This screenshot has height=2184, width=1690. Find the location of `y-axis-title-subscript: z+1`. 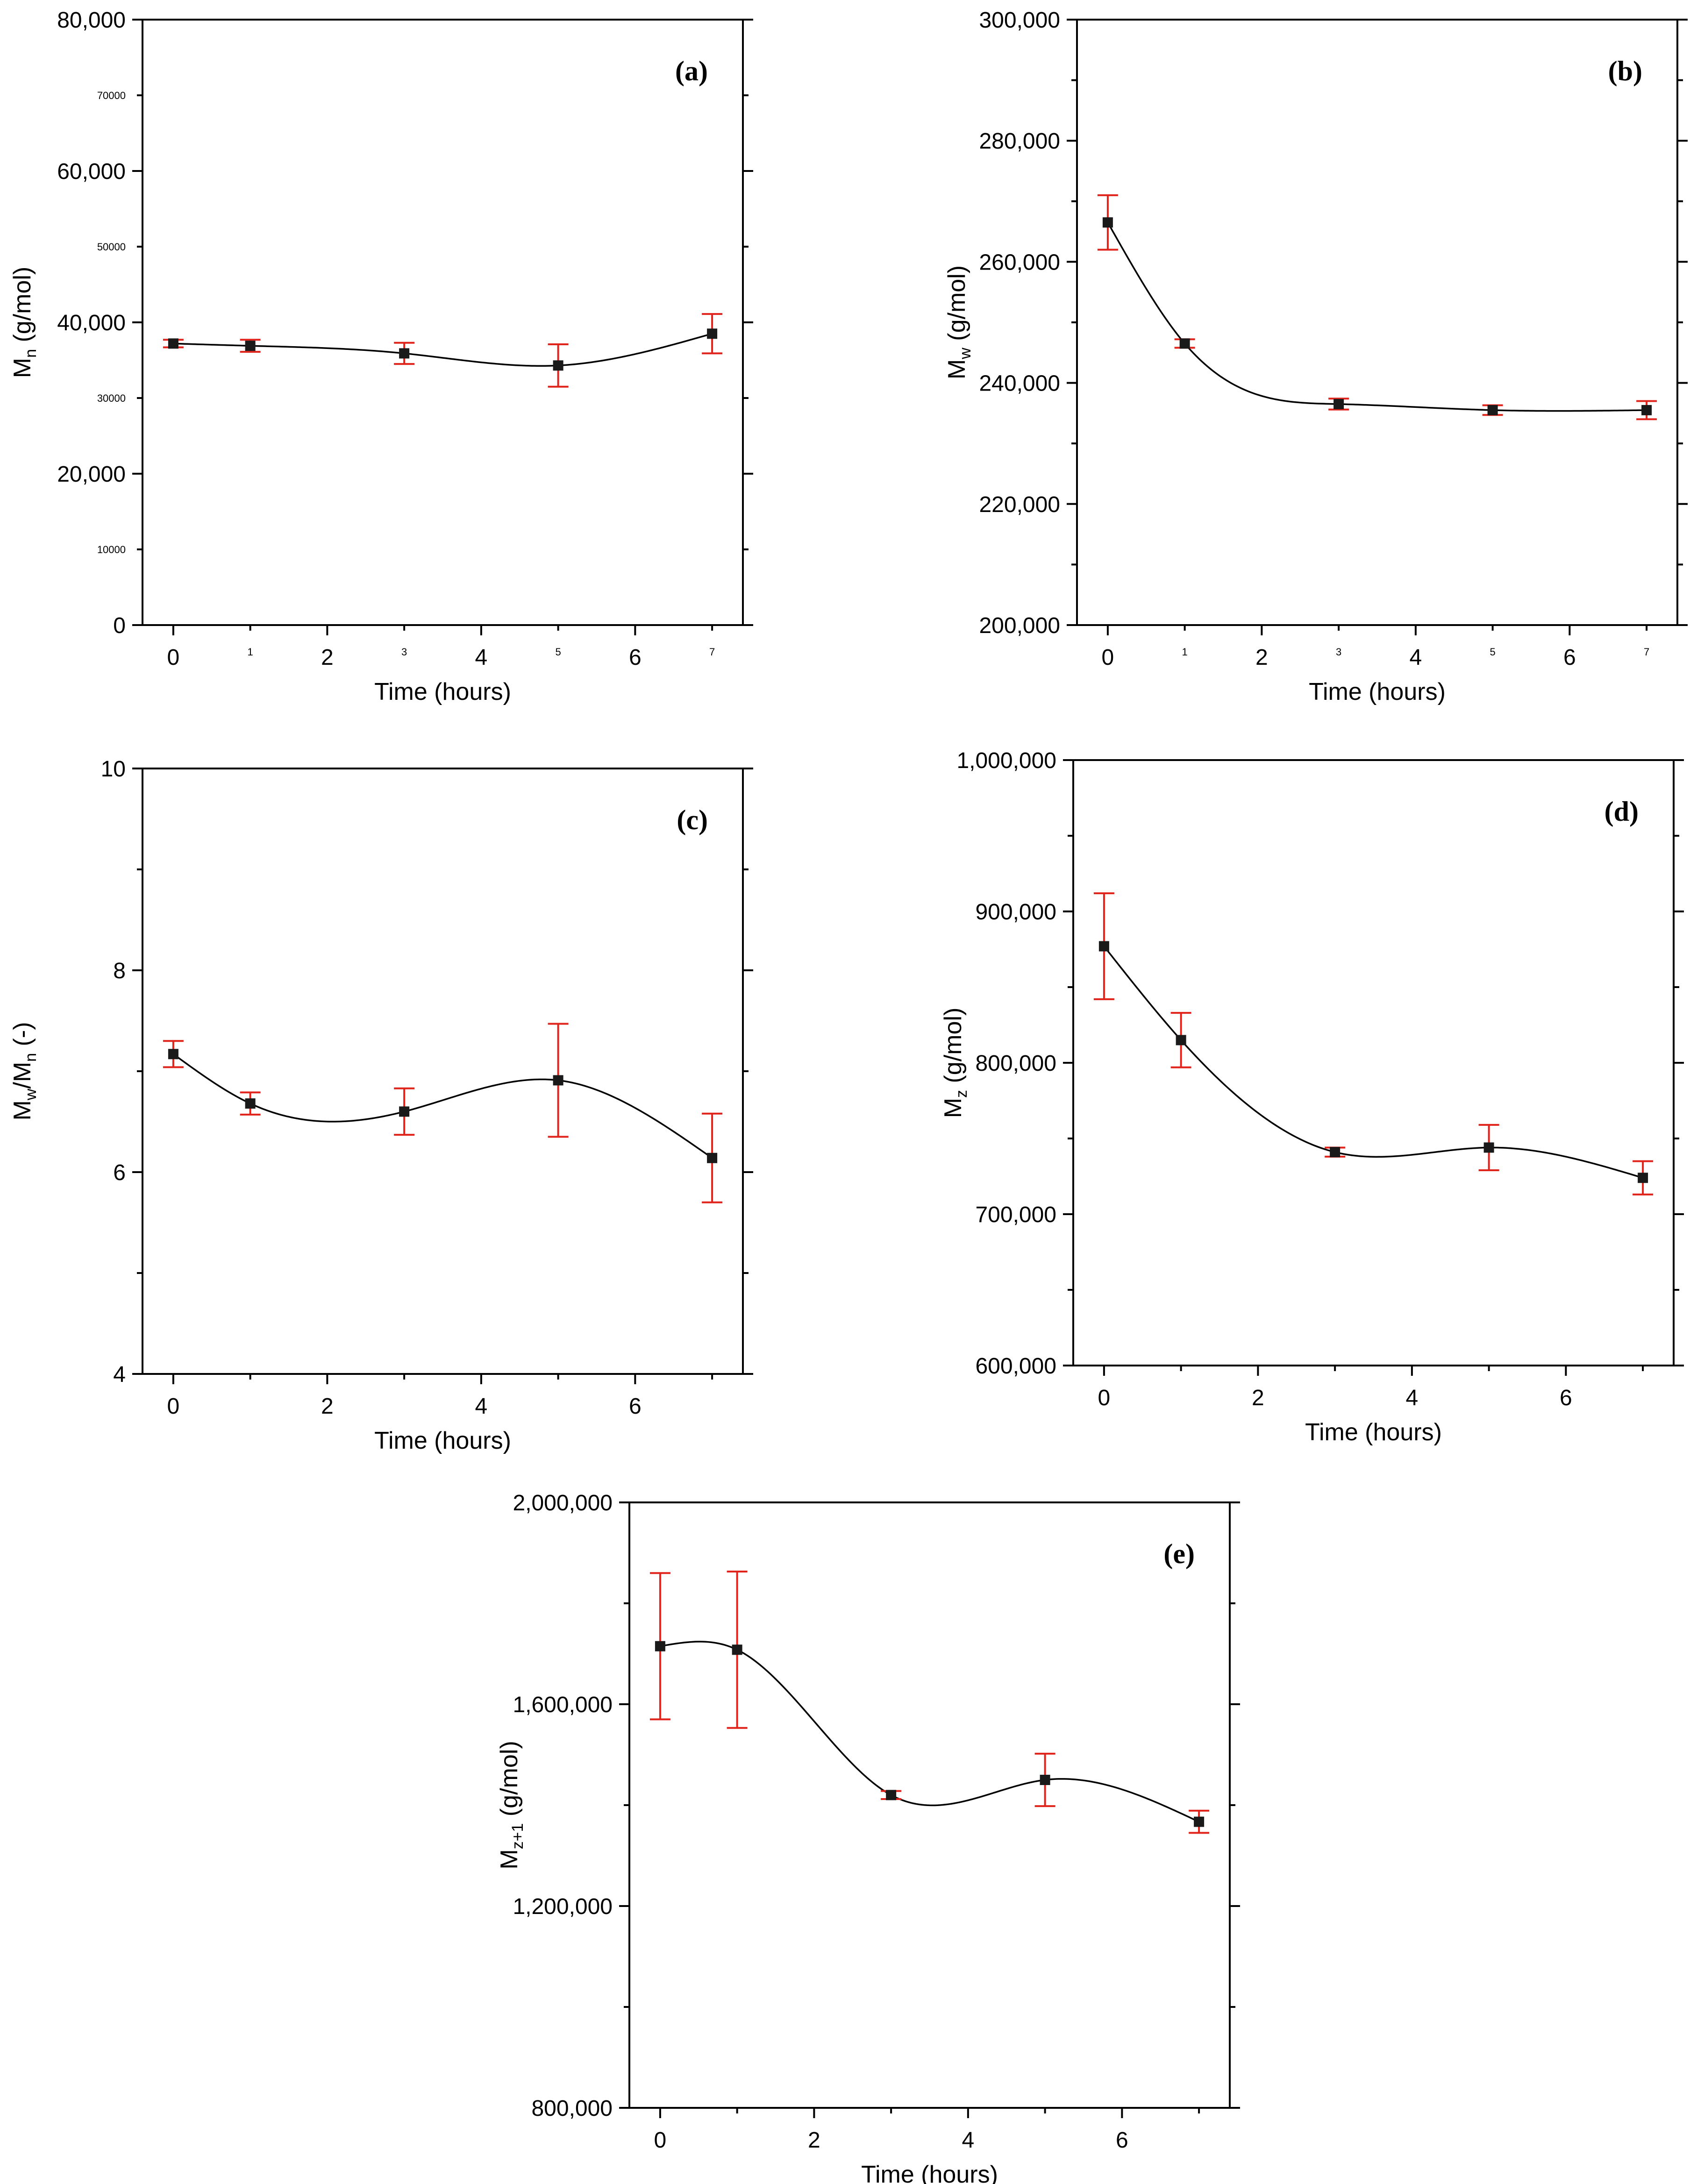

y-axis-title-subscript: z+1 is located at coordinates (518, 1836).